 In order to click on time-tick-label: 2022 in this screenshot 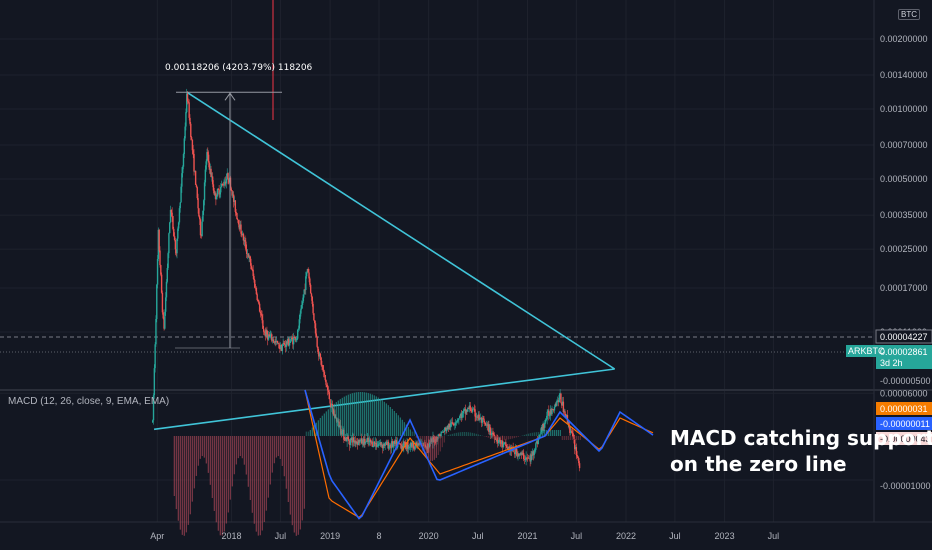, I will do `click(626, 536)`.